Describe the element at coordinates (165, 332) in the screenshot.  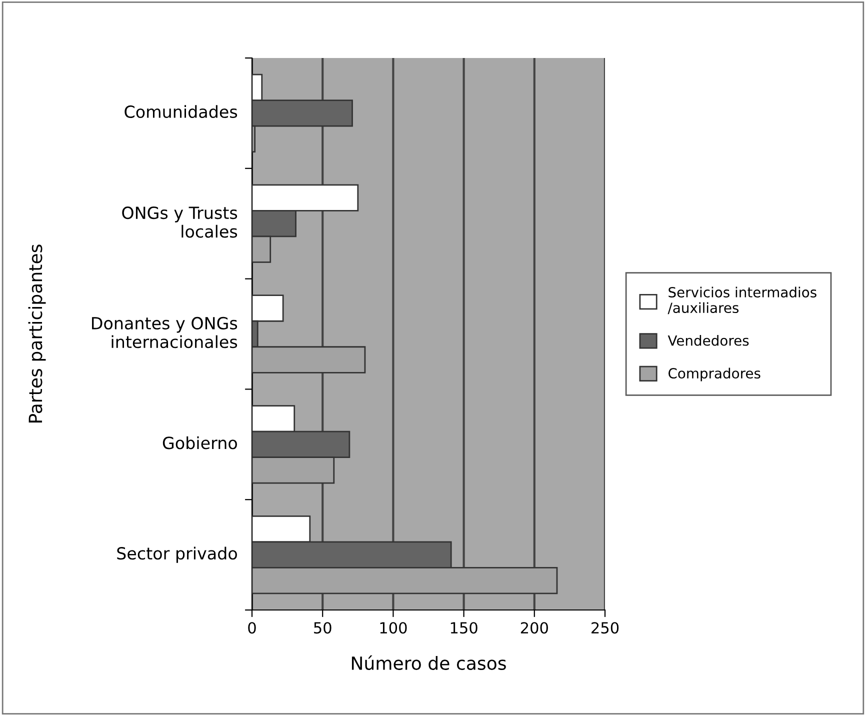
I see `y-tick-label: Donantes y ONGs internacionales` at that location.